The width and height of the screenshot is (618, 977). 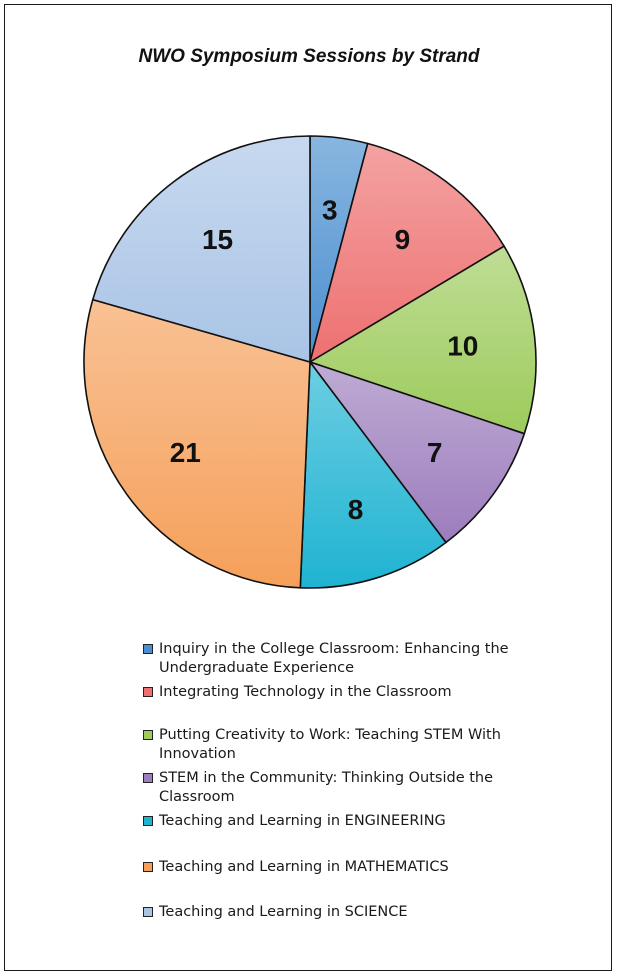 I want to click on legend-label: Integrating Technology in the Classroom, so click(x=305, y=692).